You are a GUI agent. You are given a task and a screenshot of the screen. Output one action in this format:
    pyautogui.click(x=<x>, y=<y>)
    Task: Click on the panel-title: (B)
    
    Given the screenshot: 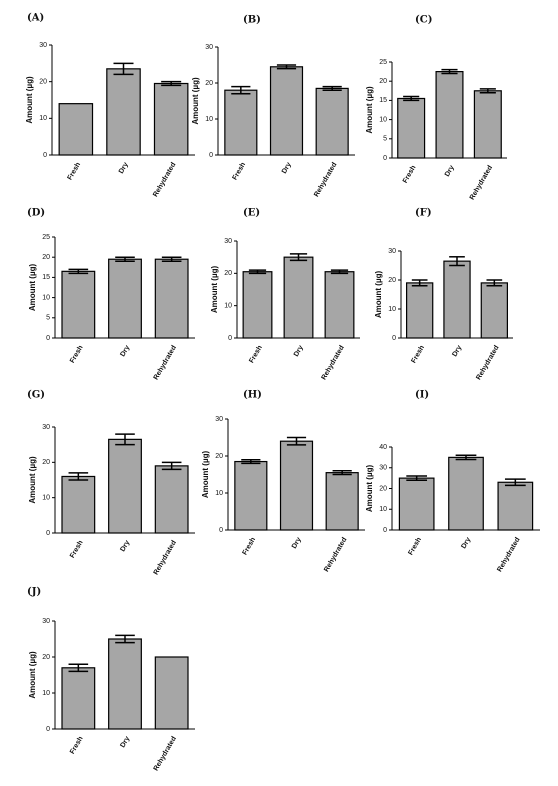 What is the action you would take?
    pyautogui.click(x=252, y=20)
    